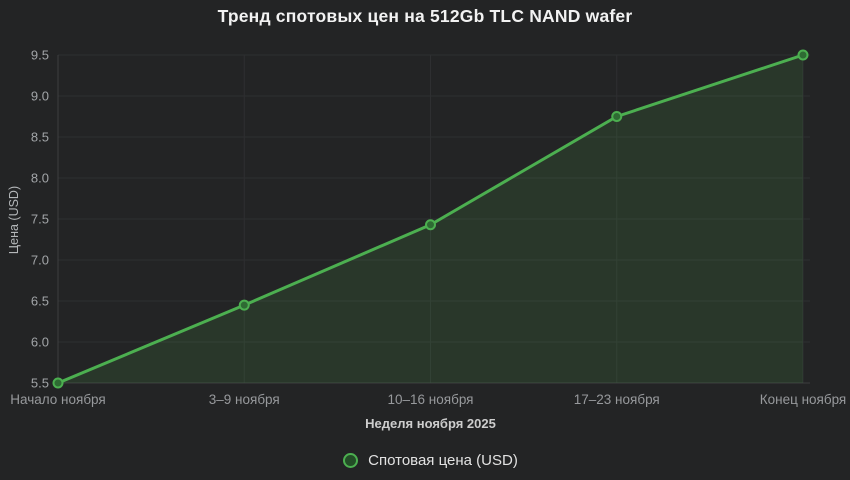 The image size is (850, 480). Describe the element at coordinates (14, 220) in the screenshot. I see `y-axis-title: Цена (USD)` at that location.